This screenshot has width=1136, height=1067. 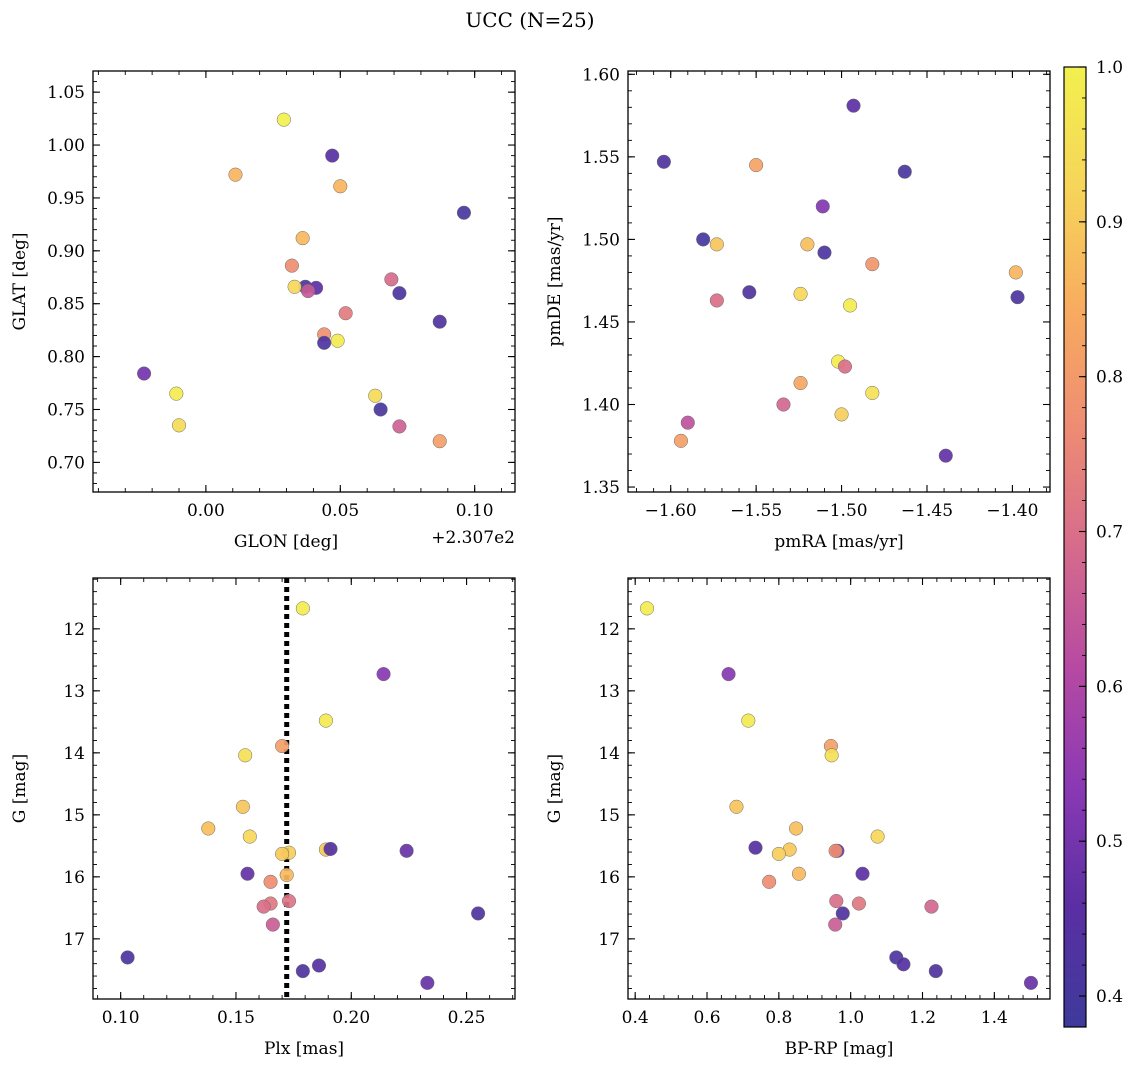 What do you see at coordinates (609, 878) in the screenshot?
I see `y-tick-label: 16` at bounding box center [609, 878].